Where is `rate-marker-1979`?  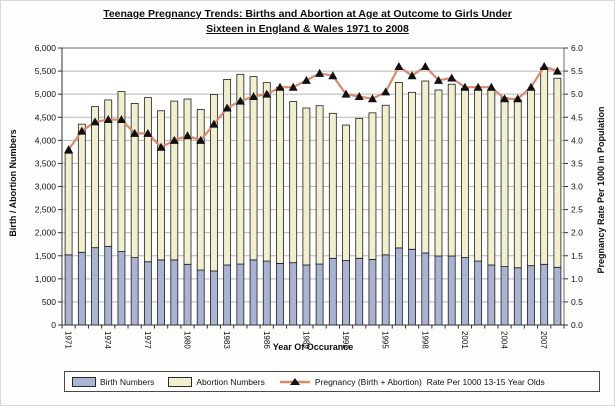
rate-marker-1979 is located at coordinates (174, 139).